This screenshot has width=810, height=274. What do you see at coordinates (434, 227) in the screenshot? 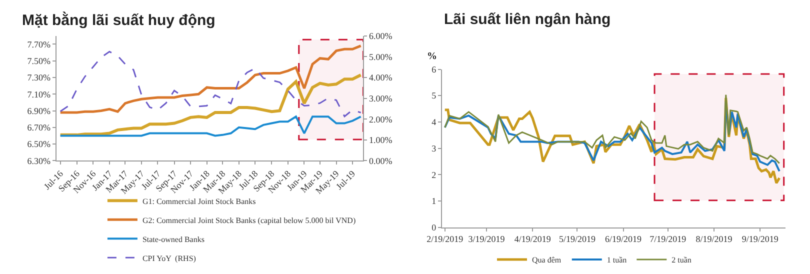
I see `y-tick-label: 0` at bounding box center [434, 227].